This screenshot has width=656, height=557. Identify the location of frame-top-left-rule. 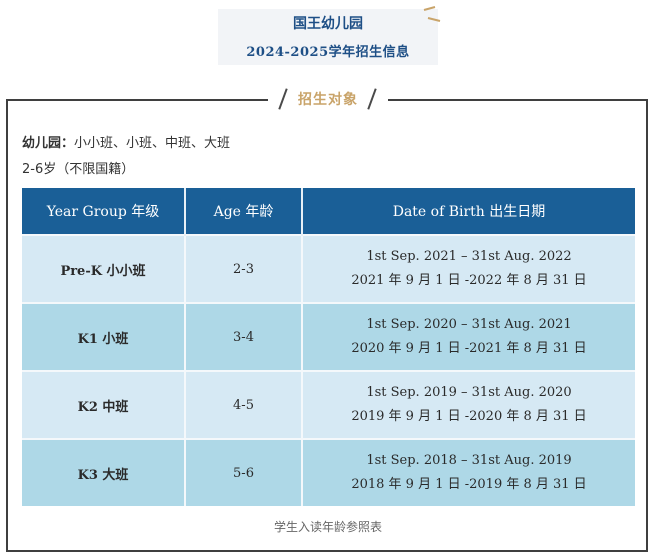
(137, 100).